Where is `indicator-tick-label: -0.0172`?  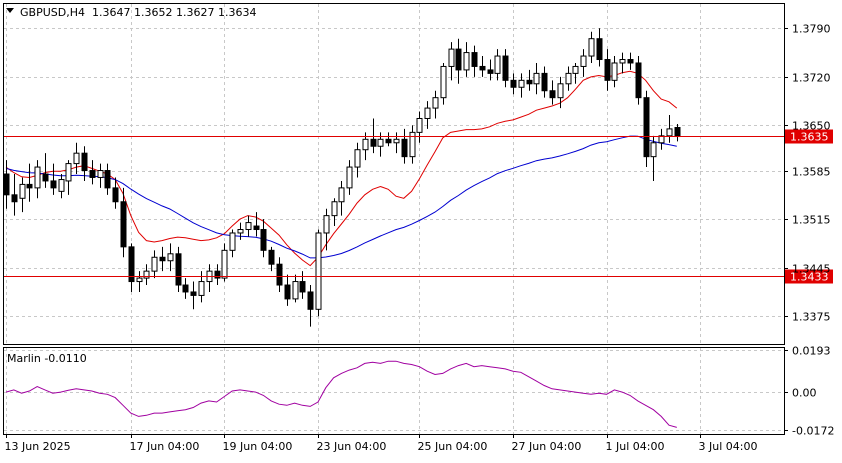 indicator-tick-label: -0.0172 is located at coordinates (813, 431).